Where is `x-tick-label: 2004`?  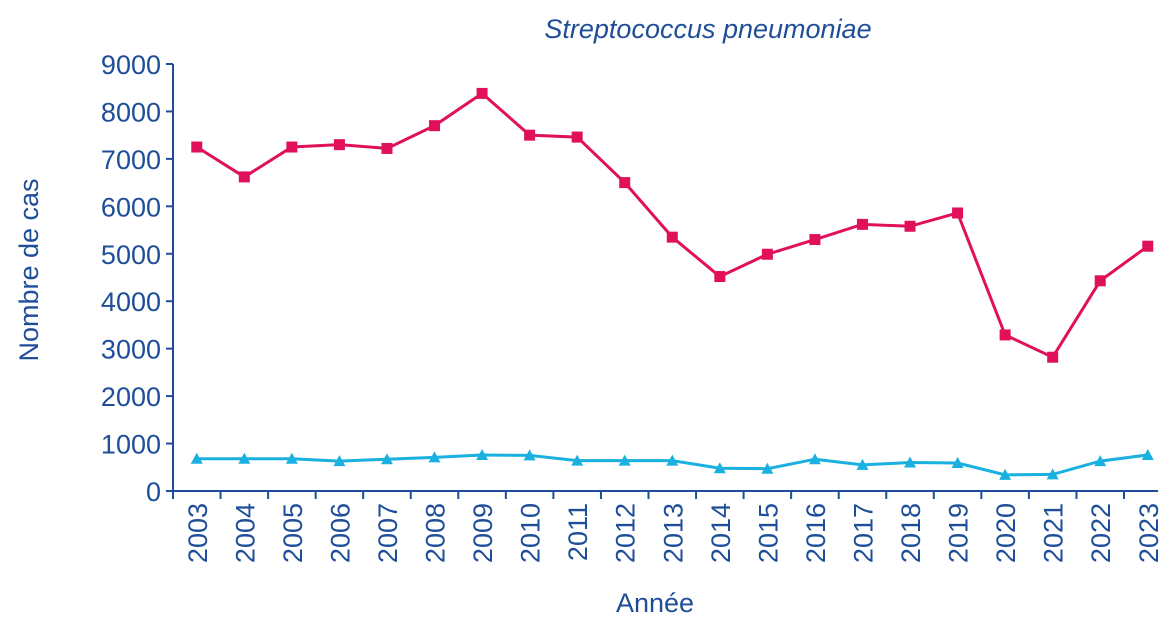 x-tick-label: 2004 is located at coordinates (245, 533).